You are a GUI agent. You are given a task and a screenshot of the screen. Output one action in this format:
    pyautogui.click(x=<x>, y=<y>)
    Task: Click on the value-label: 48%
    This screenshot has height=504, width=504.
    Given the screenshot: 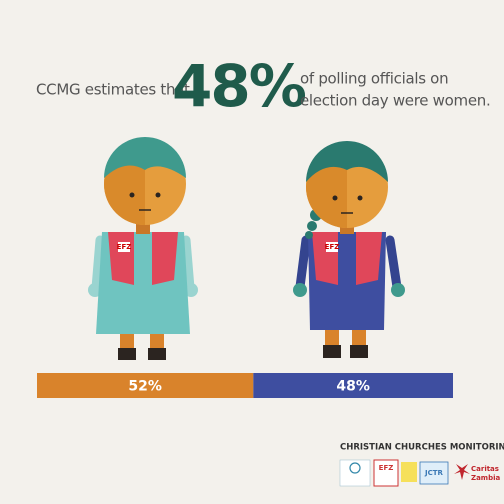 What is the action you would take?
    pyautogui.click(x=353, y=387)
    